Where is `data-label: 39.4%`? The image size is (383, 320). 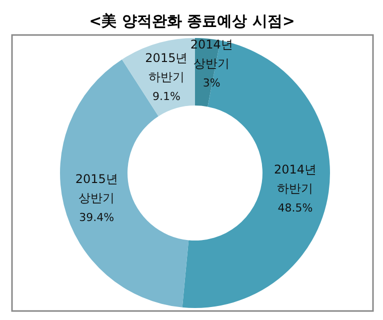 data-label: 39.4% is located at coordinates (96, 217).